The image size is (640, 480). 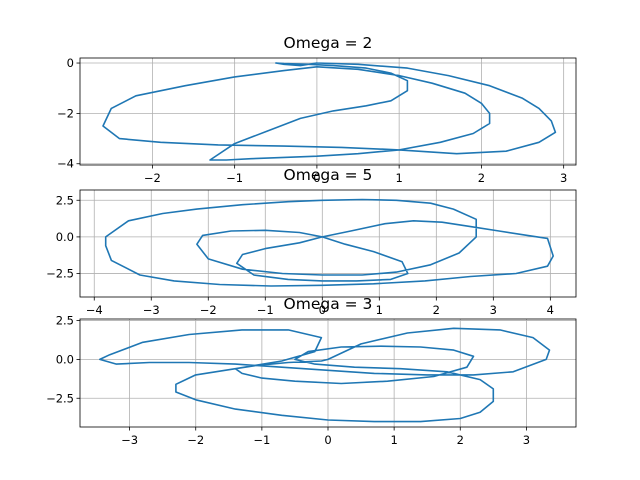 I want to click on subplot-title: Omega = 2, so click(x=328, y=43).